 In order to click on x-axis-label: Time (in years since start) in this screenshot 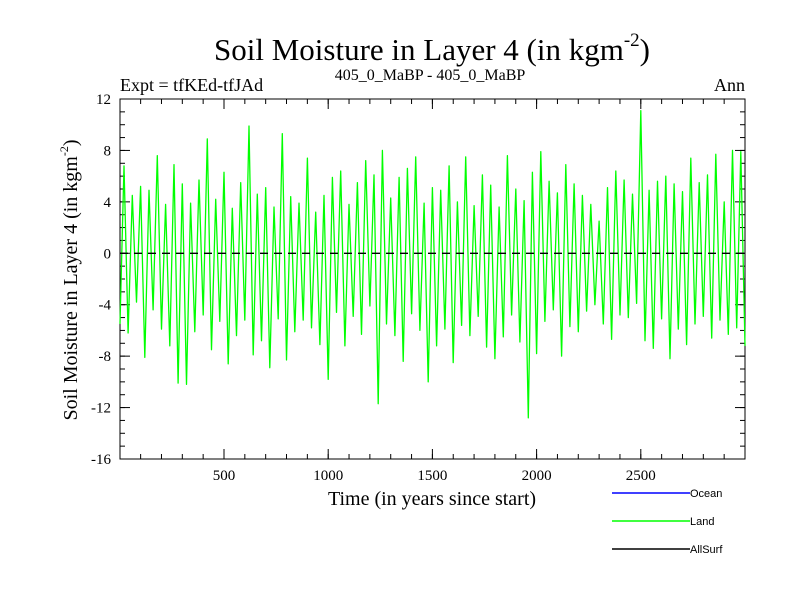, I will do `click(432, 499)`.